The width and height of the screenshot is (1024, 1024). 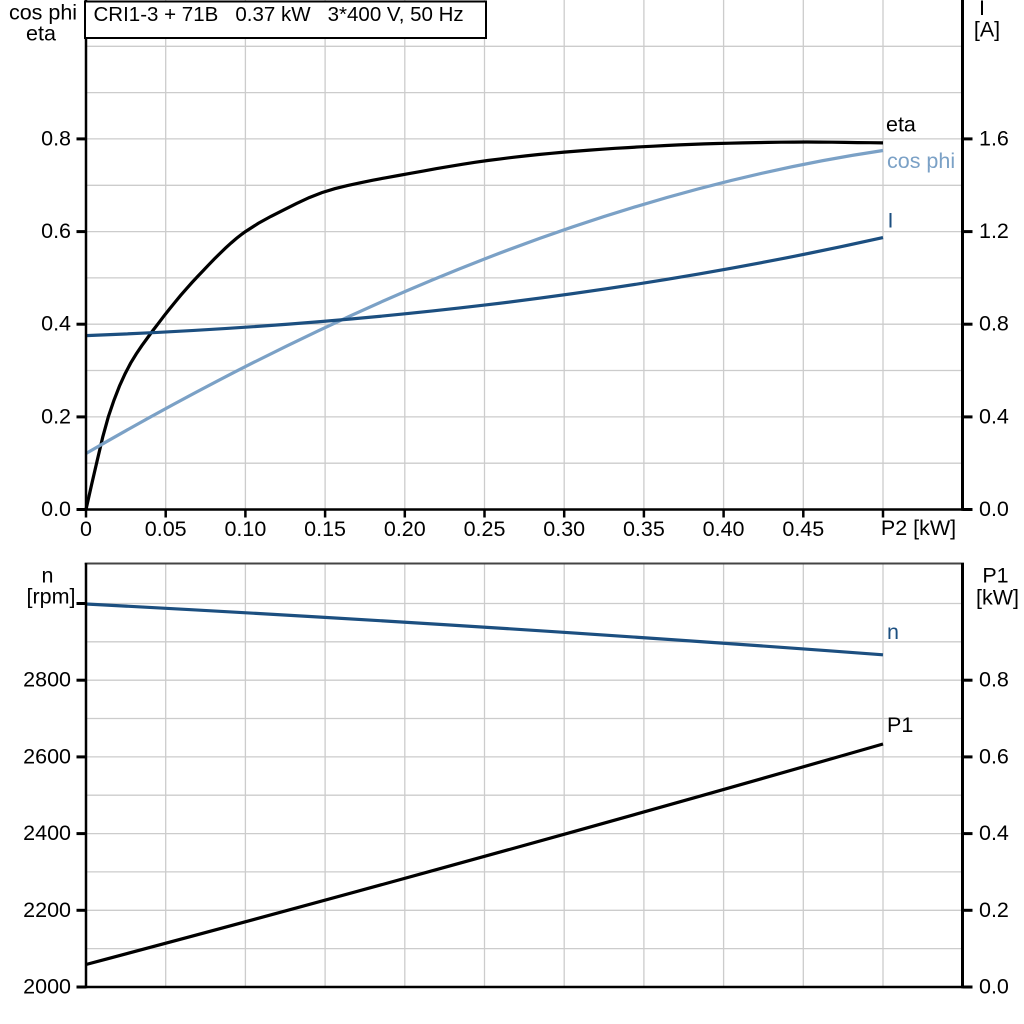 I want to click on svg-text: 1.2, so click(x=994, y=231).